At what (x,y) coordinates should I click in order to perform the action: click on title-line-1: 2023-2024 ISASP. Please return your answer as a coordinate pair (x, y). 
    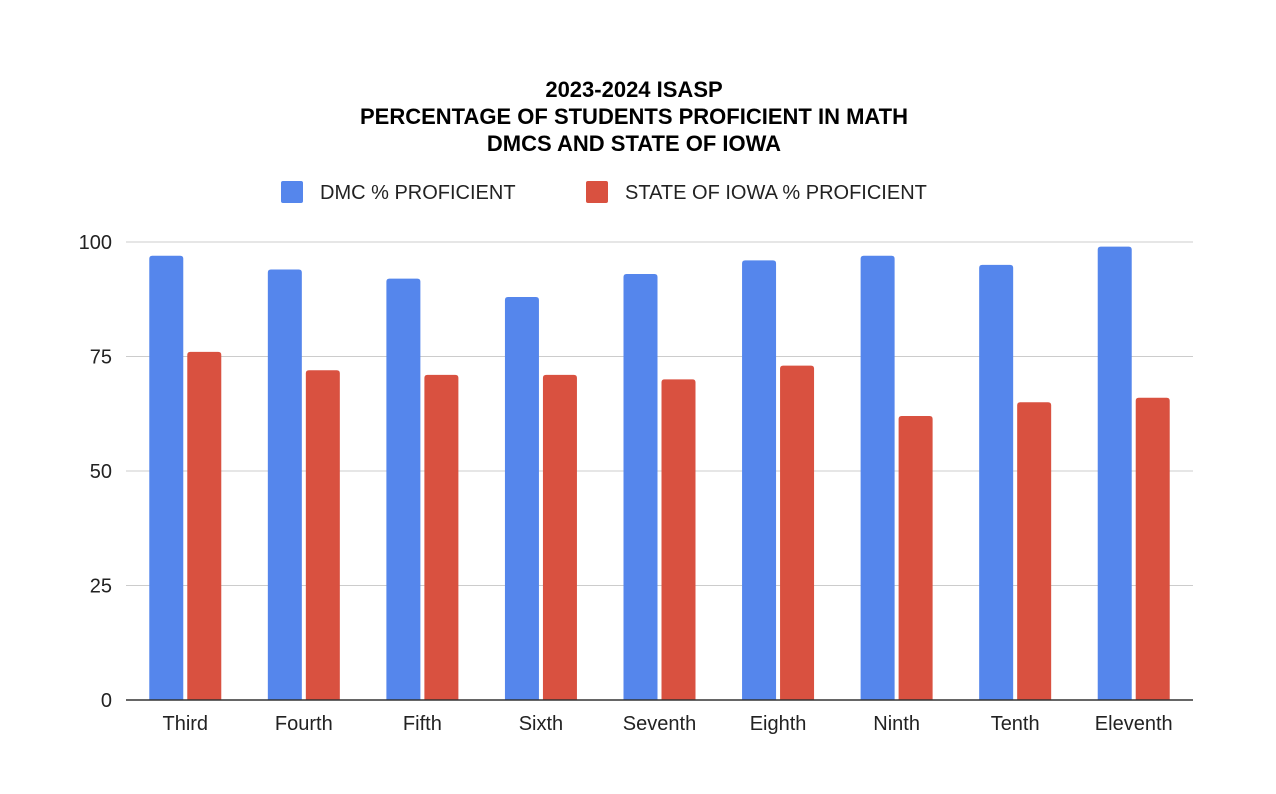
    Looking at the image, I should click on (633, 89).